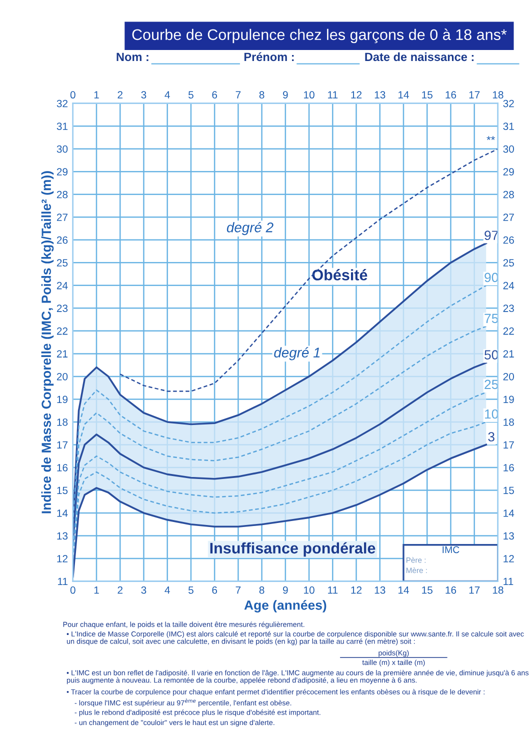 Image resolution: width=532 pixels, height=733 pixels. I want to click on y-tick-label: 29, so click(62, 172).